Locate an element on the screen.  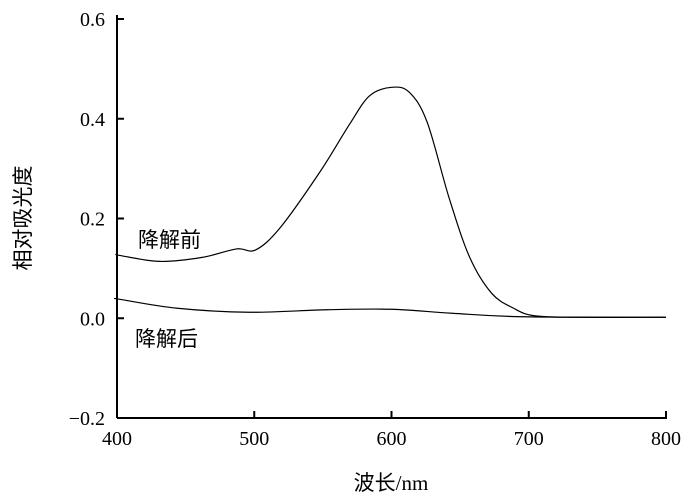
x-tick-label: 700 is located at coordinates (529, 439).